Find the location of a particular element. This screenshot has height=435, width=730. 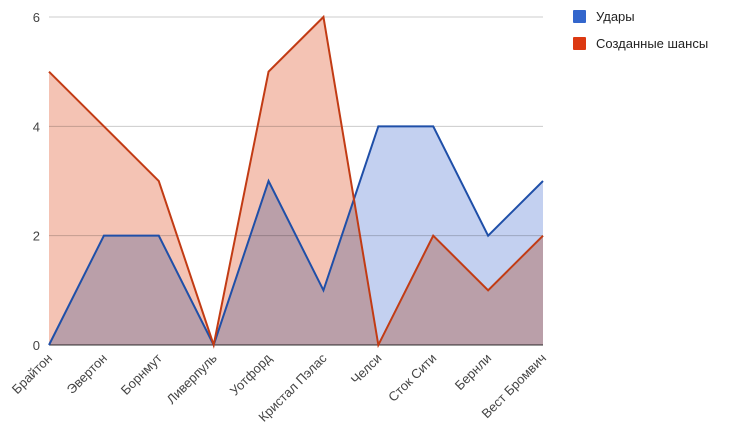

y-tick-label: 6 is located at coordinates (36, 17).